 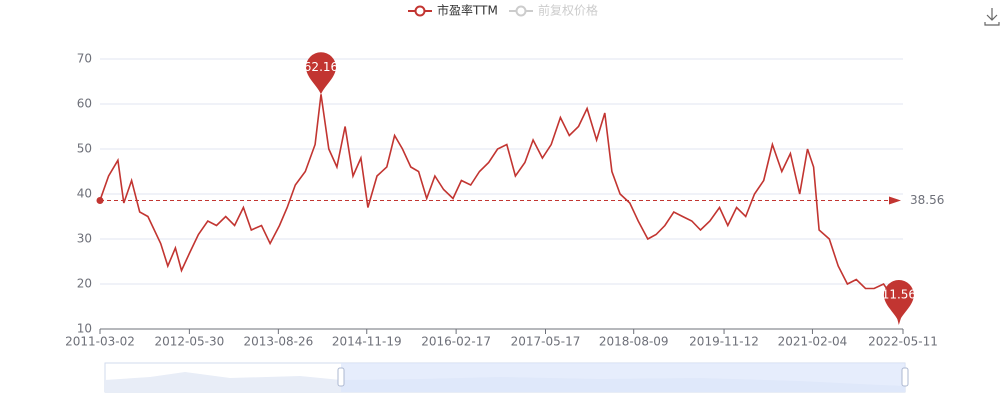 I want to click on legend-label: 前复权价格, so click(x=568, y=10).